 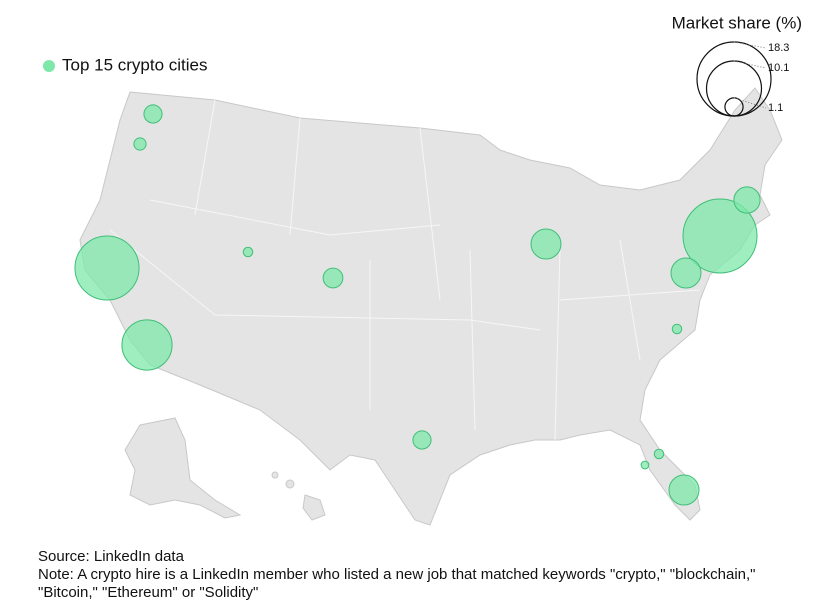 I want to click on size-legend: 18.3 10.1 1.1, so click(x=742, y=79).